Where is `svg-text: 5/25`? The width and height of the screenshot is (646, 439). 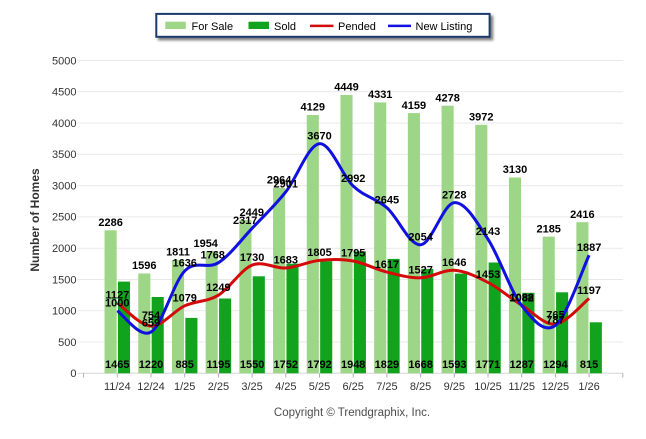
svg-text: 5/25 is located at coordinates (319, 387).